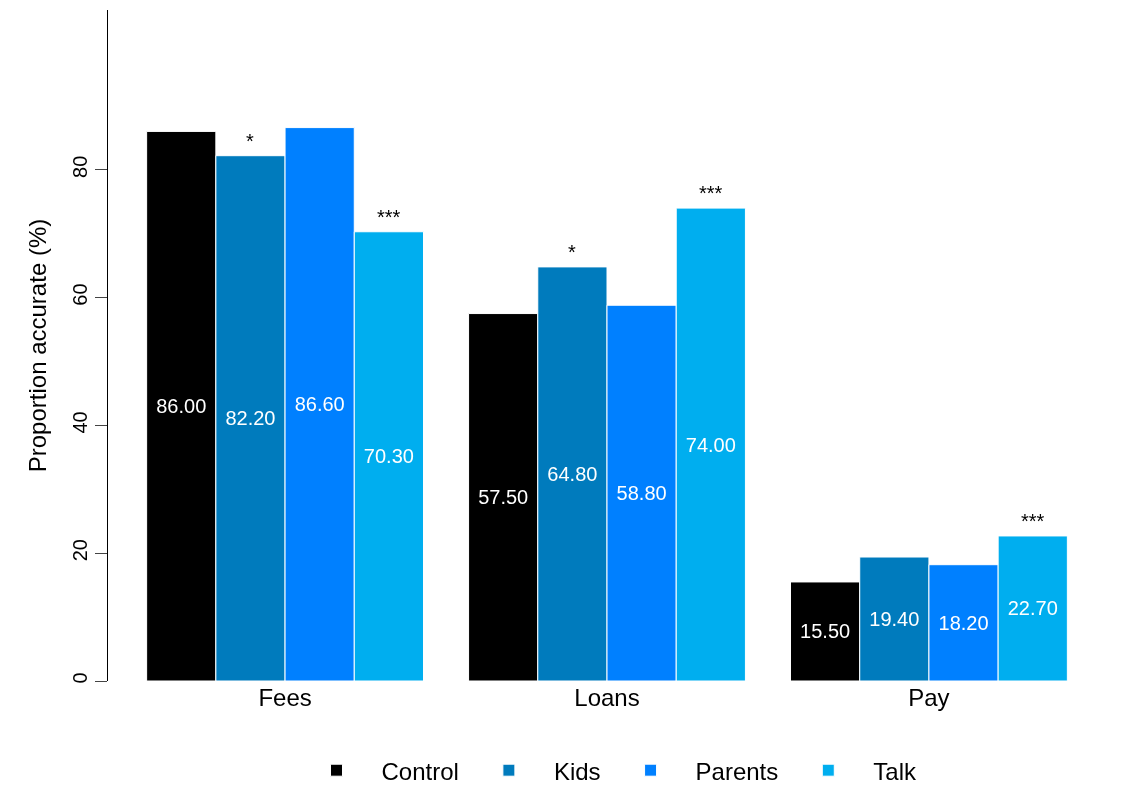  Describe the element at coordinates (319, 404) in the screenshot. I see `data-label: 86.60` at that location.